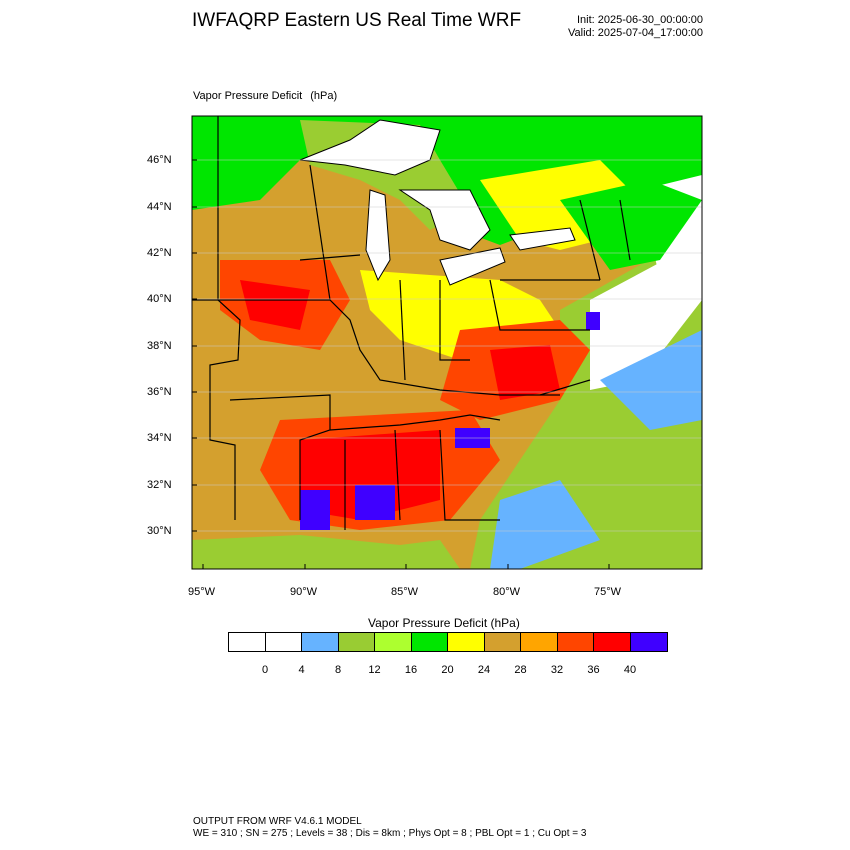 The height and width of the screenshot is (850, 850). I want to click on lat-label: 44°N, so click(159, 207).